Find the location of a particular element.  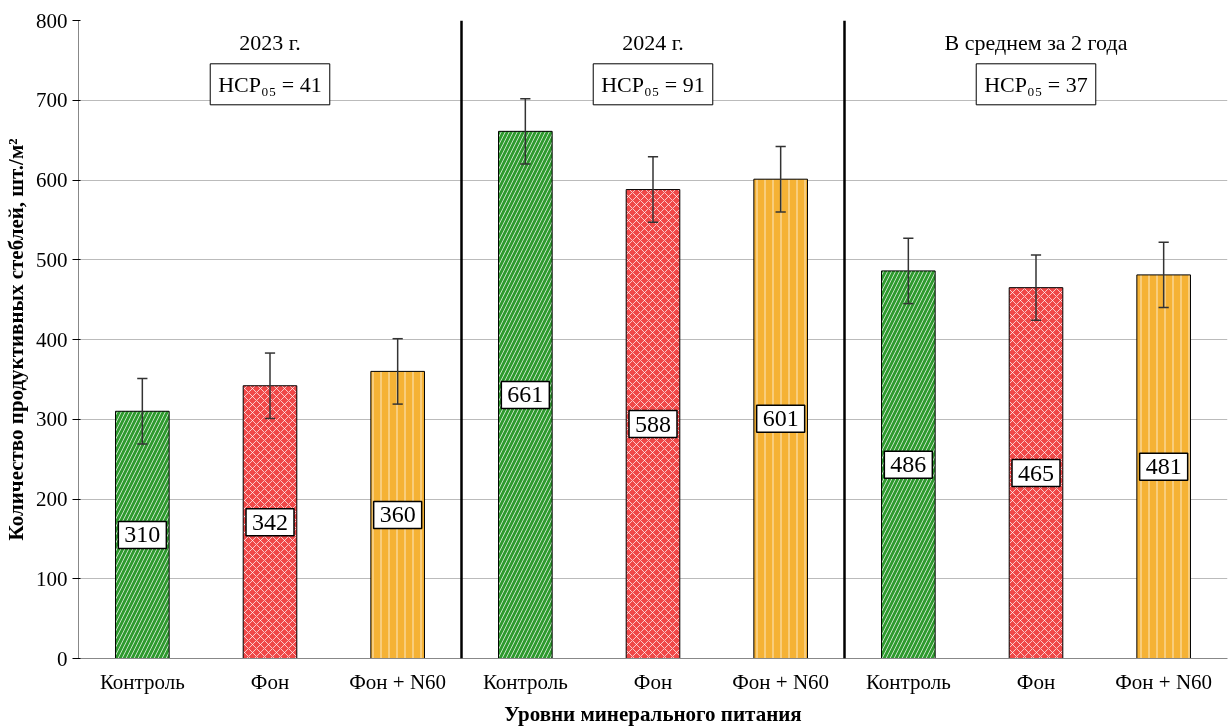

y-tick-label: 800 is located at coordinates (52, 20).